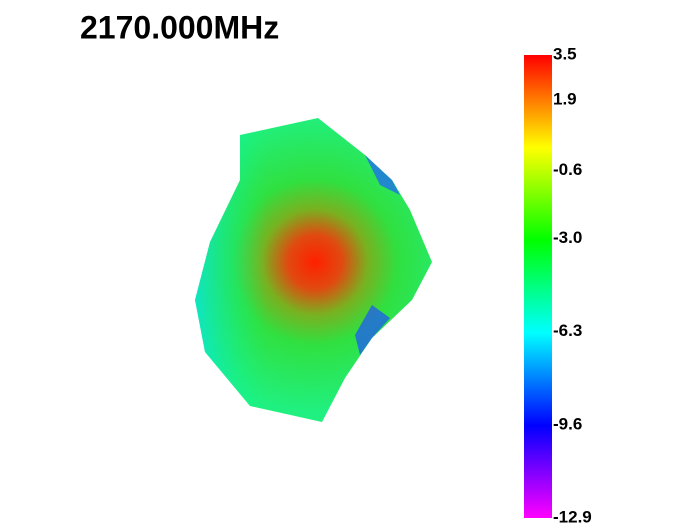 The width and height of the screenshot is (700, 530). What do you see at coordinates (538, 286) in the screenshot?
I see `colorbar` at bounding box center [538, 286].